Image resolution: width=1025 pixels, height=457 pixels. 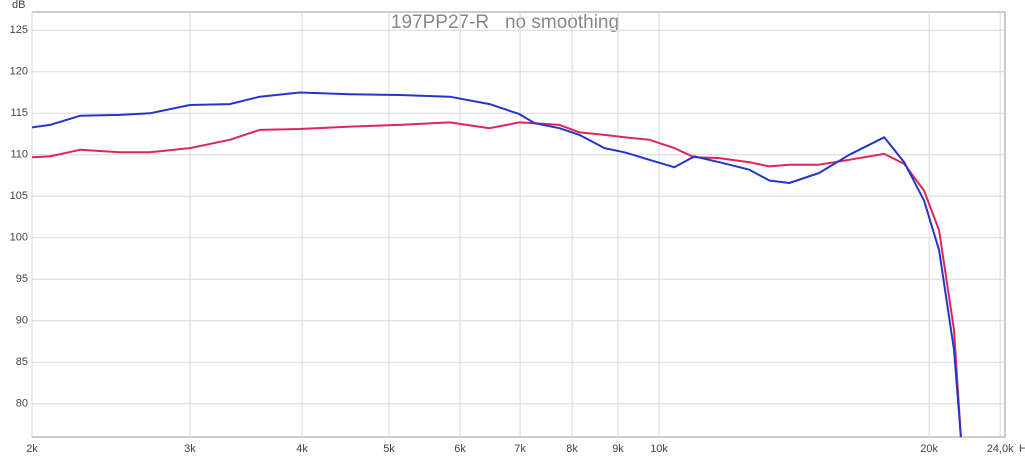 What do you see at coordinates (19, 196) in the screenshot?
I see `y-tick-label: 105` at bounding box center [19, 196].